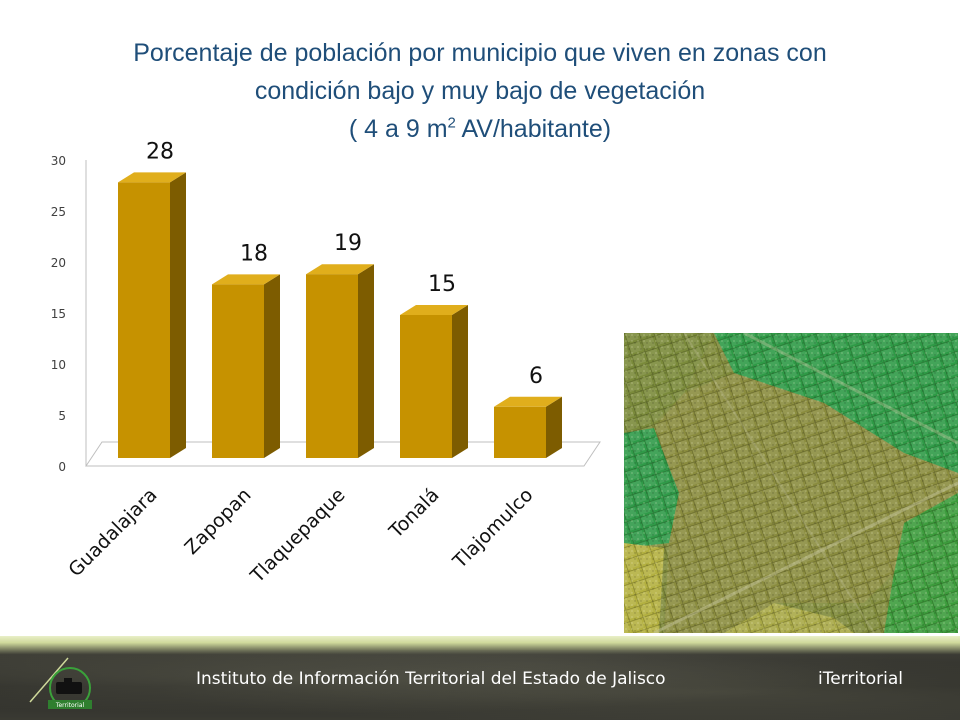 The width and height of the screenshot is (960, 720). What do you see at coordinates (860, 679) in the screenshot?
I see `brand-name: iTerritorial` at bounding box center [860, 679].